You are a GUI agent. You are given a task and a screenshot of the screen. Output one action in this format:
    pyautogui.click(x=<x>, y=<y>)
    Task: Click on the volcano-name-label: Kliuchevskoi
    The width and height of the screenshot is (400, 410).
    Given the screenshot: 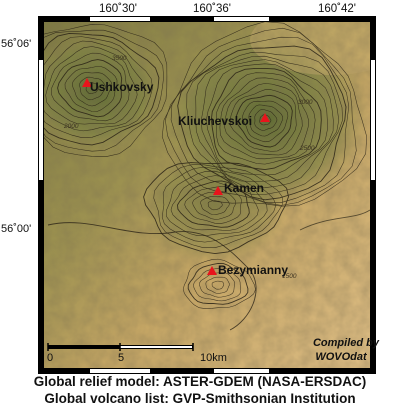 What is the action you would take?
    pyautogui.click(x=215, y=121)
    